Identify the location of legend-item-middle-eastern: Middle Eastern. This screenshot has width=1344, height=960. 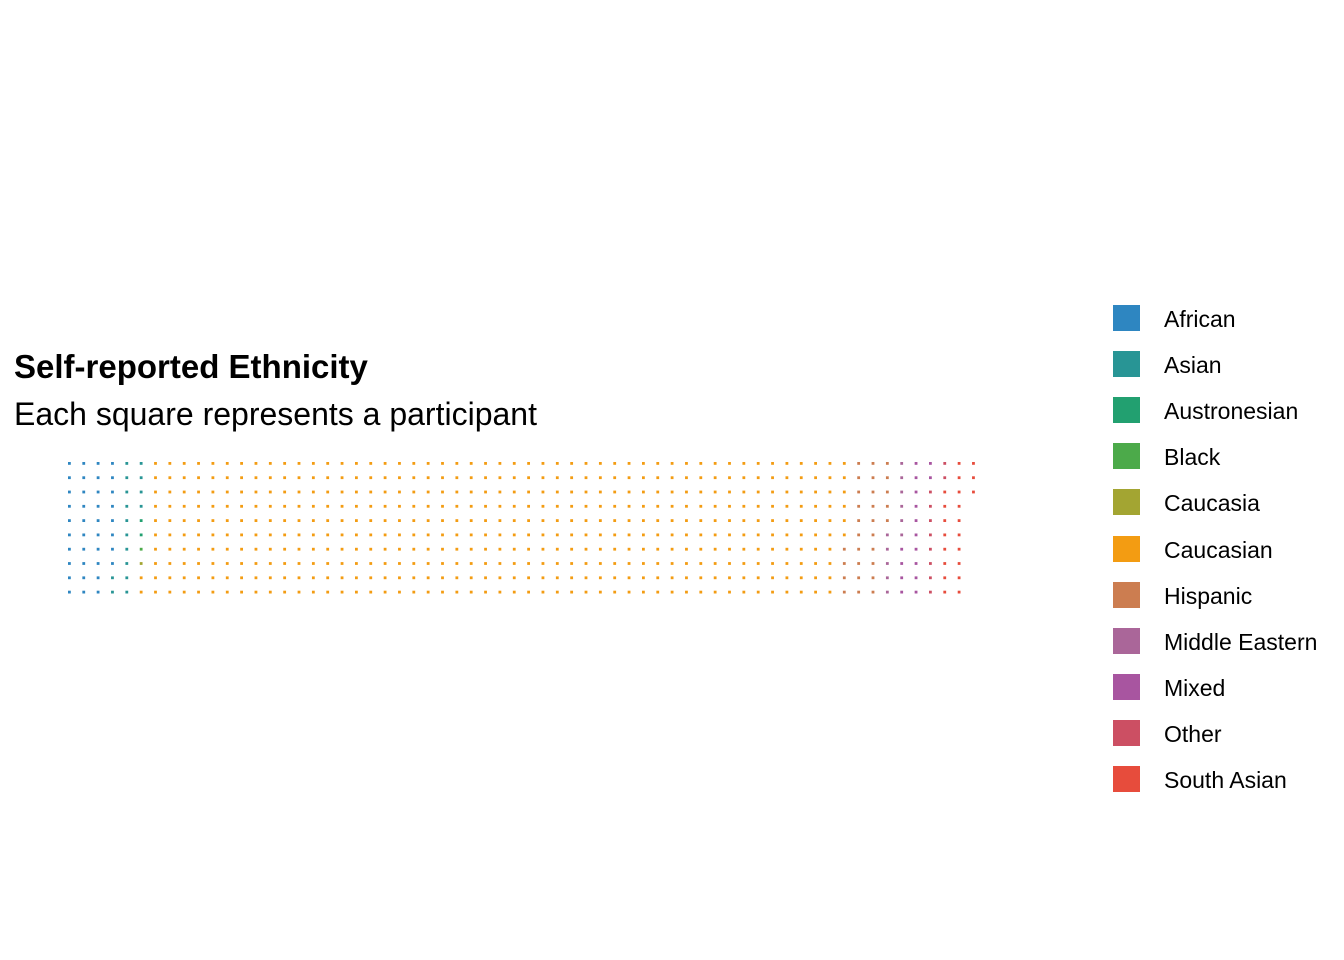
(1223, 641).